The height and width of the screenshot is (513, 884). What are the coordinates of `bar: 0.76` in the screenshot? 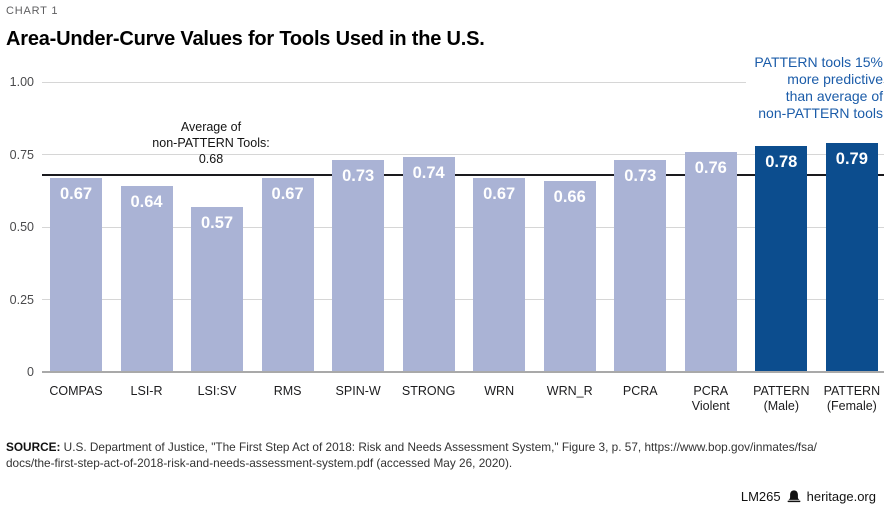 It's located at (710, 262).